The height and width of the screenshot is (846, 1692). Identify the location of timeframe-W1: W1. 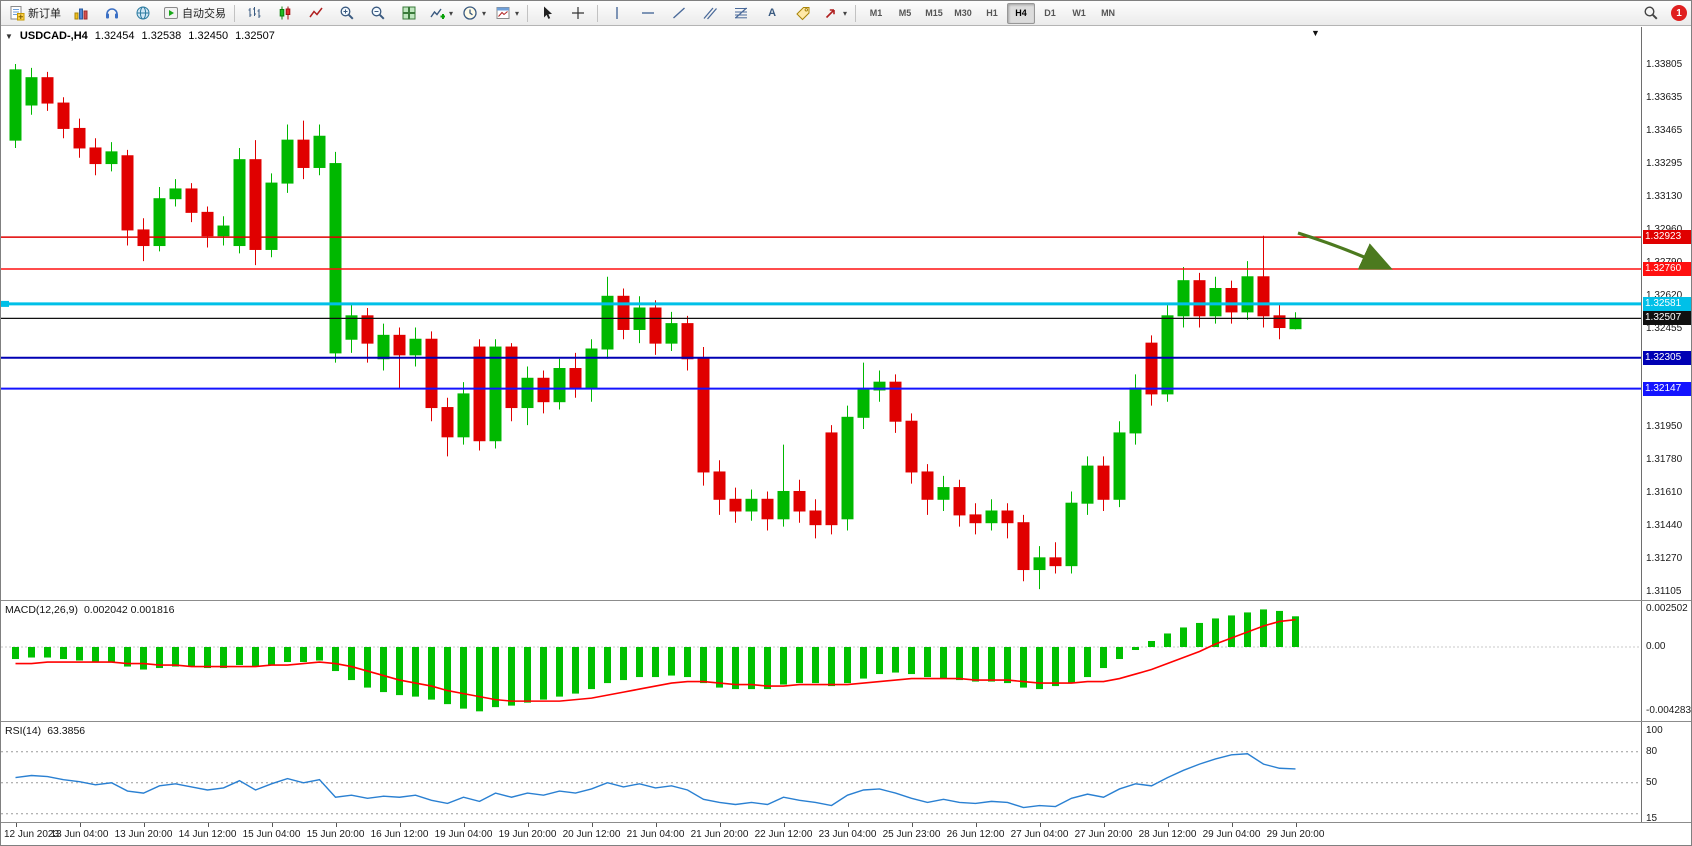
(1079, 13).